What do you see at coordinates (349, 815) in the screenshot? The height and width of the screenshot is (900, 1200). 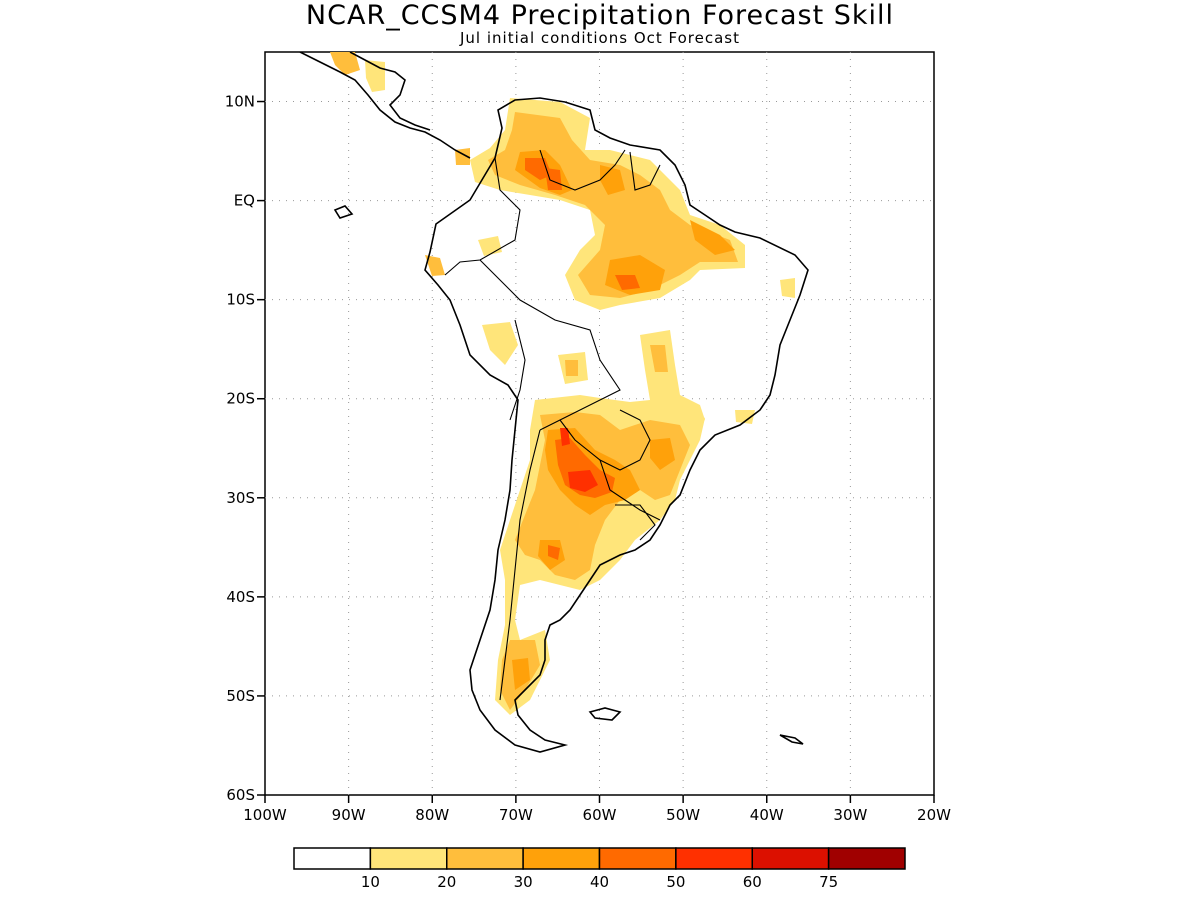 I see `lon-label: 90W` at bounding box center [349, 815].